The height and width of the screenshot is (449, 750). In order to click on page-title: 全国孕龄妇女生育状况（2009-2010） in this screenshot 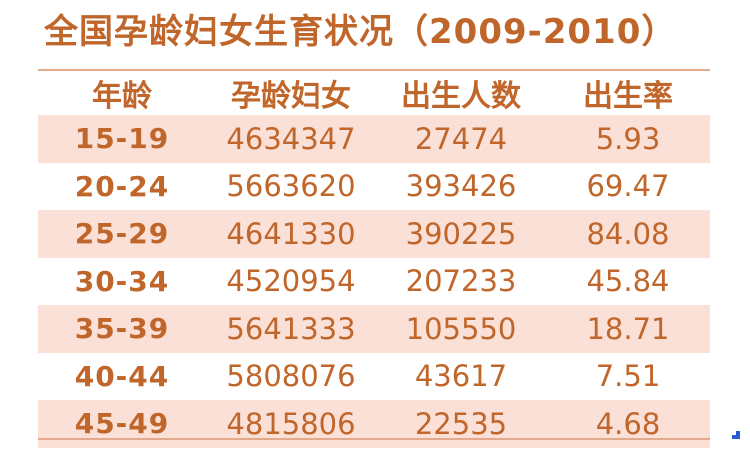, I will do `click(360, 32)`.